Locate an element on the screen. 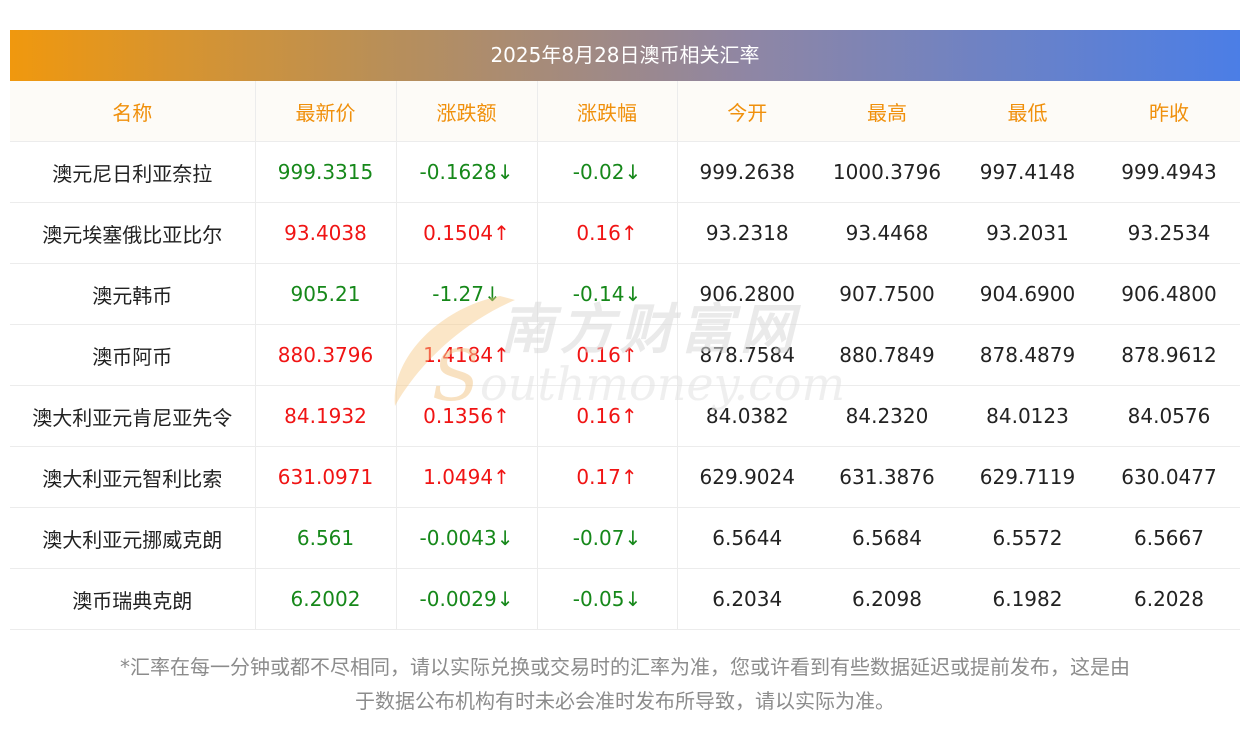 This screenshot has height=733, width=1250. high-price: 631.3876 is located at coordinates (887, 477).